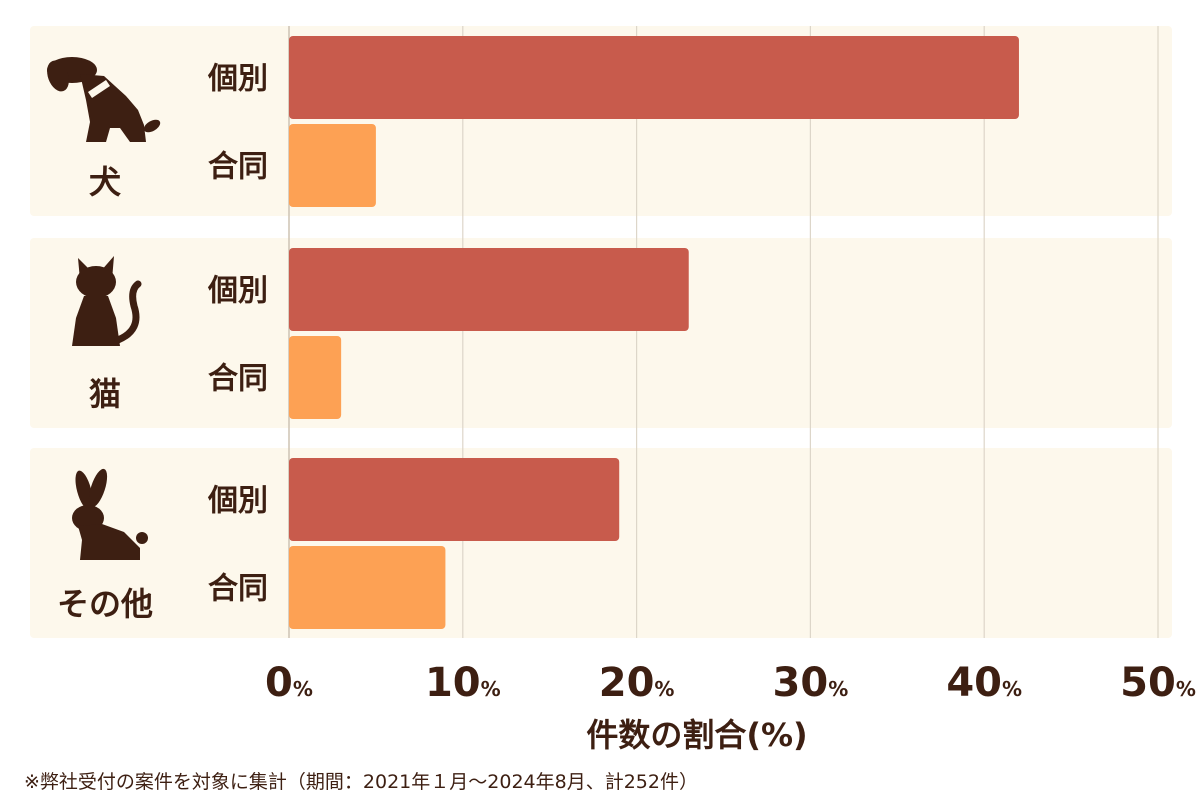 Image resolution: width=1200 pixels, height=800 pixels. I want to click on x-tick-label: 10%, so click(463, 683).